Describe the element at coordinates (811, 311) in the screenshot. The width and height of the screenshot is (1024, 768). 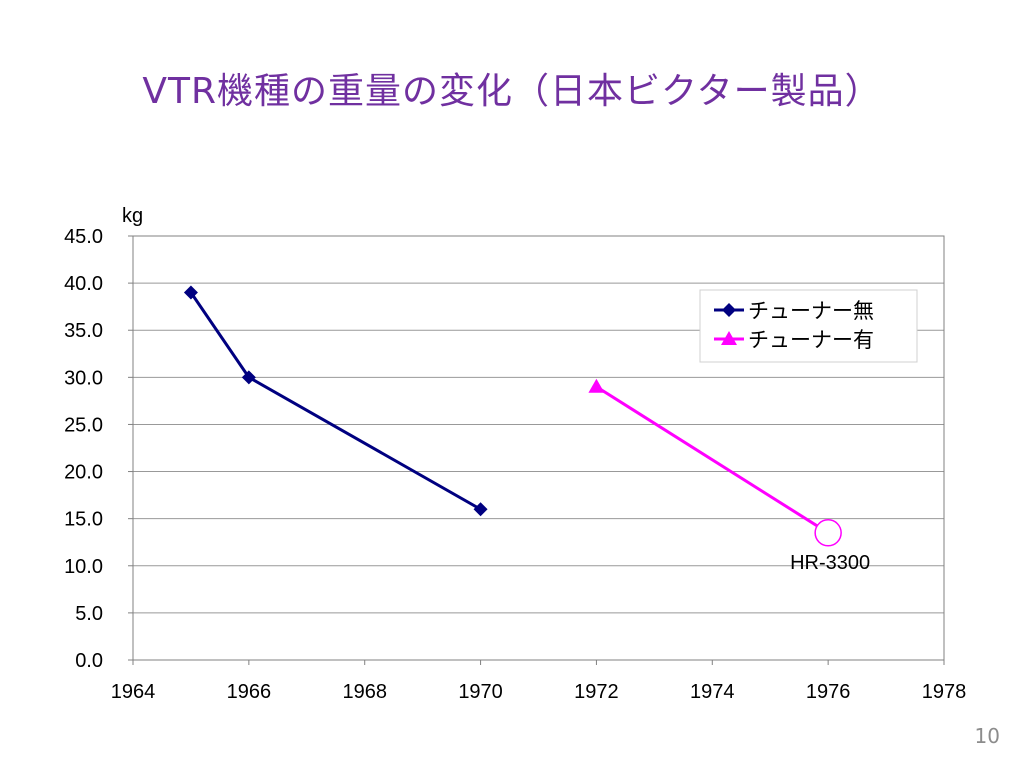
I see `legend-label: チューナー無` at that location.